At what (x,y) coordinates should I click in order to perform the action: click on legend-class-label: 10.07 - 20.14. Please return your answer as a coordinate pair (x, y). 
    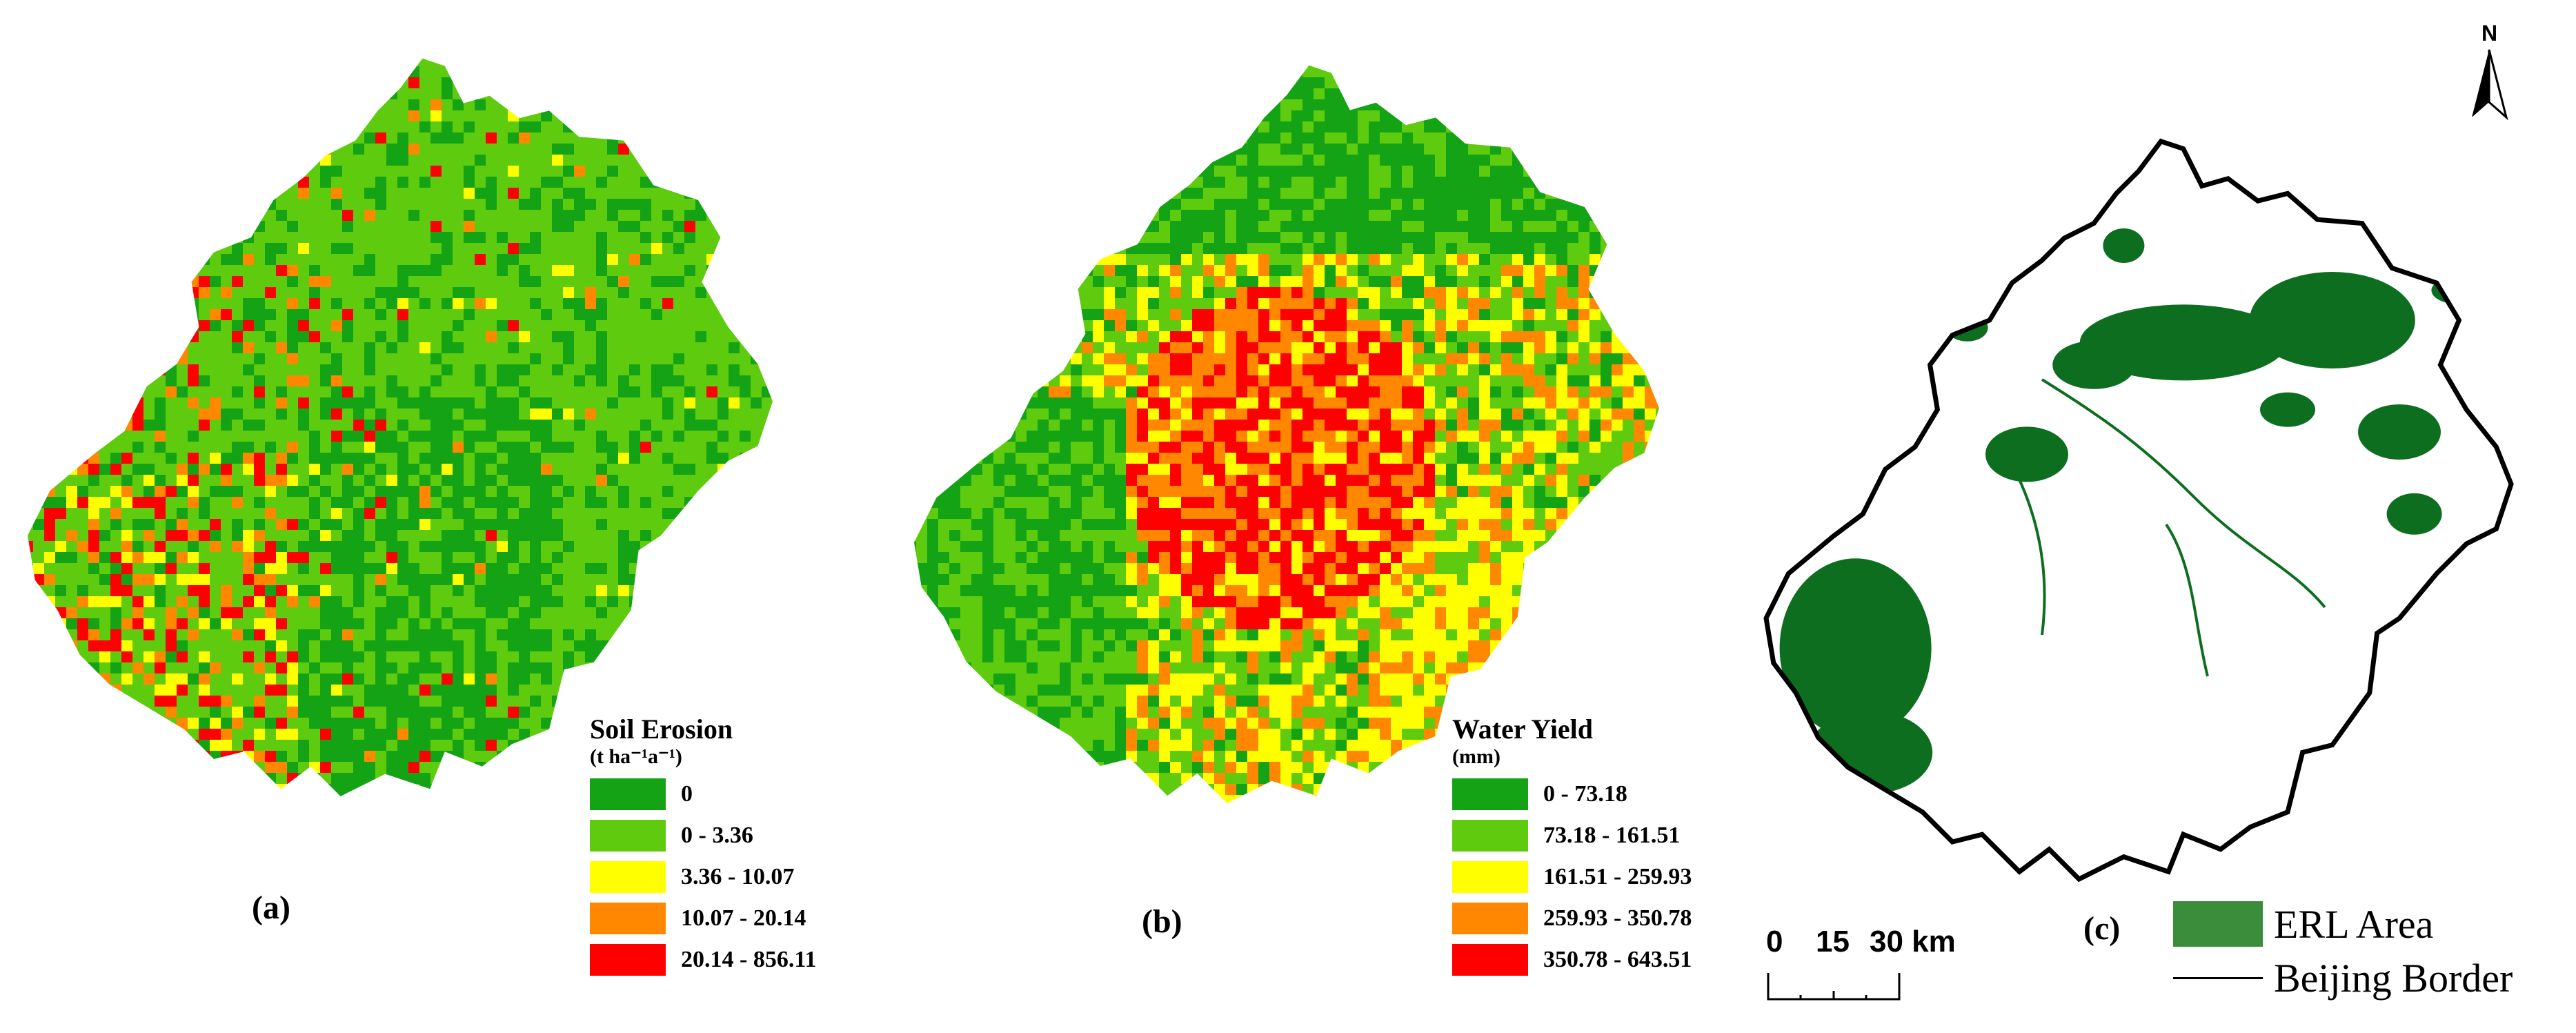
    Looking at the image, I should click on (743, 918).